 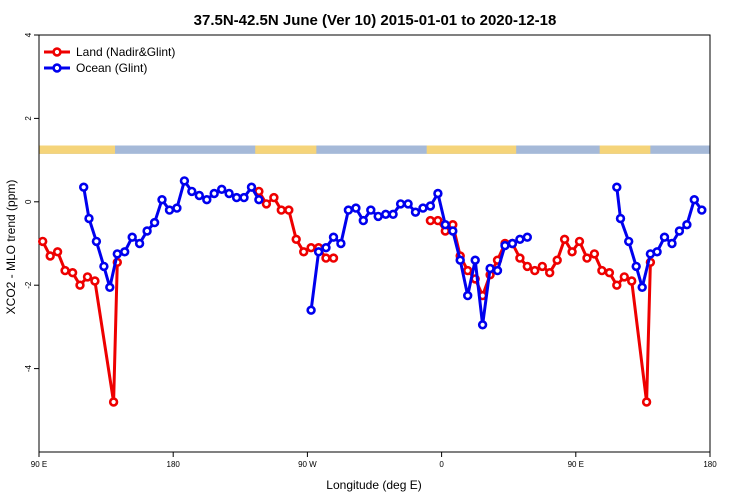 I want to click on y-tick-label: 0, so click(x=28, y=201).